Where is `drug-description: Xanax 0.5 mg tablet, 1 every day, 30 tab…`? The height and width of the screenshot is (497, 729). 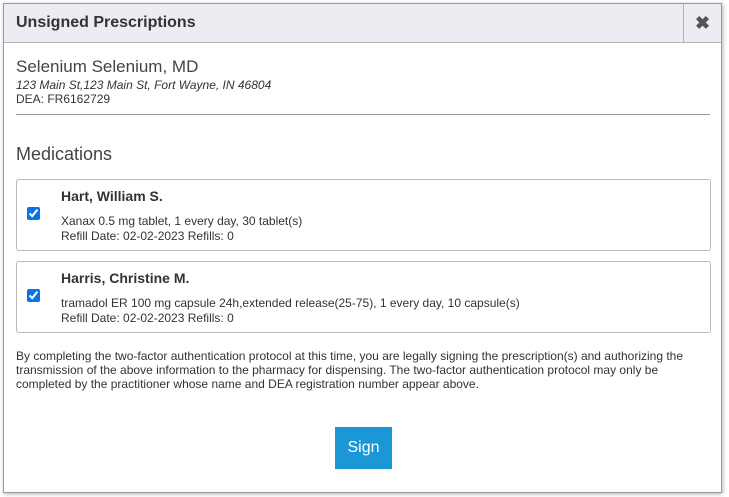
drug-description: Xanax 0.5 mg tablet, 1 every day, 30 tab… is located at coordinates (182, 221).